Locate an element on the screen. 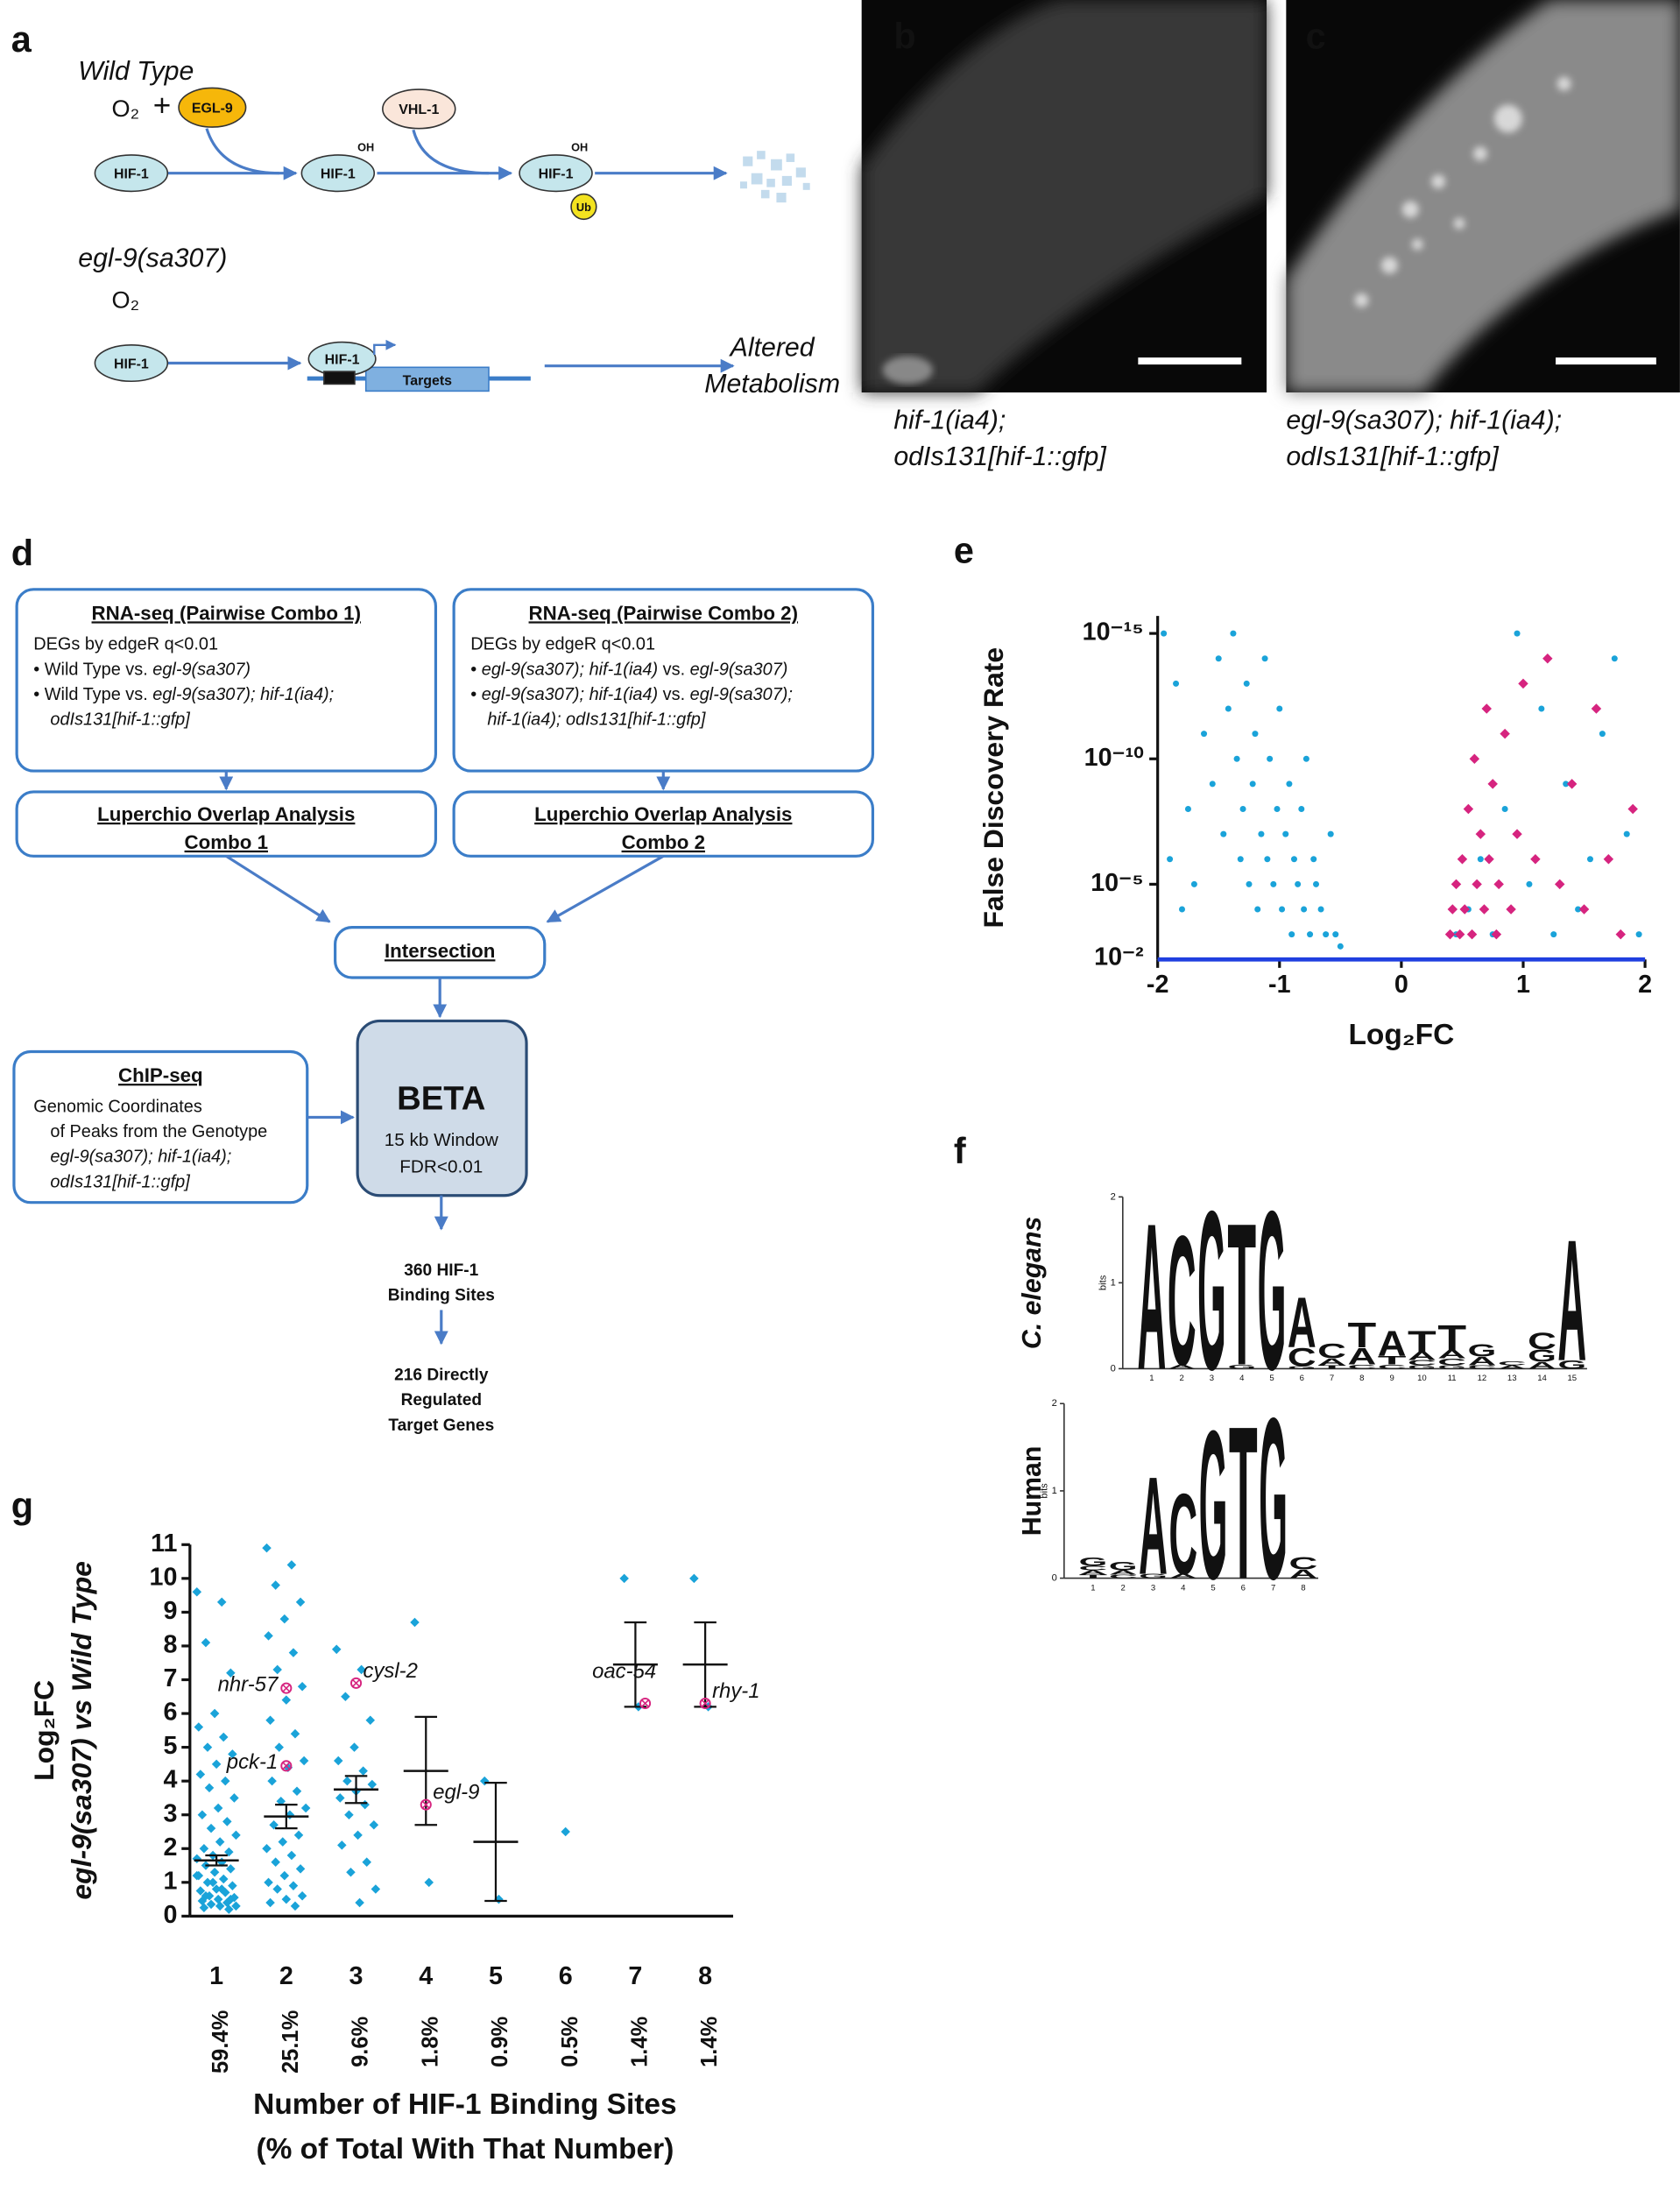  box-line: odIs131[hif-1::gfp] is located at coordinates (120, 720).